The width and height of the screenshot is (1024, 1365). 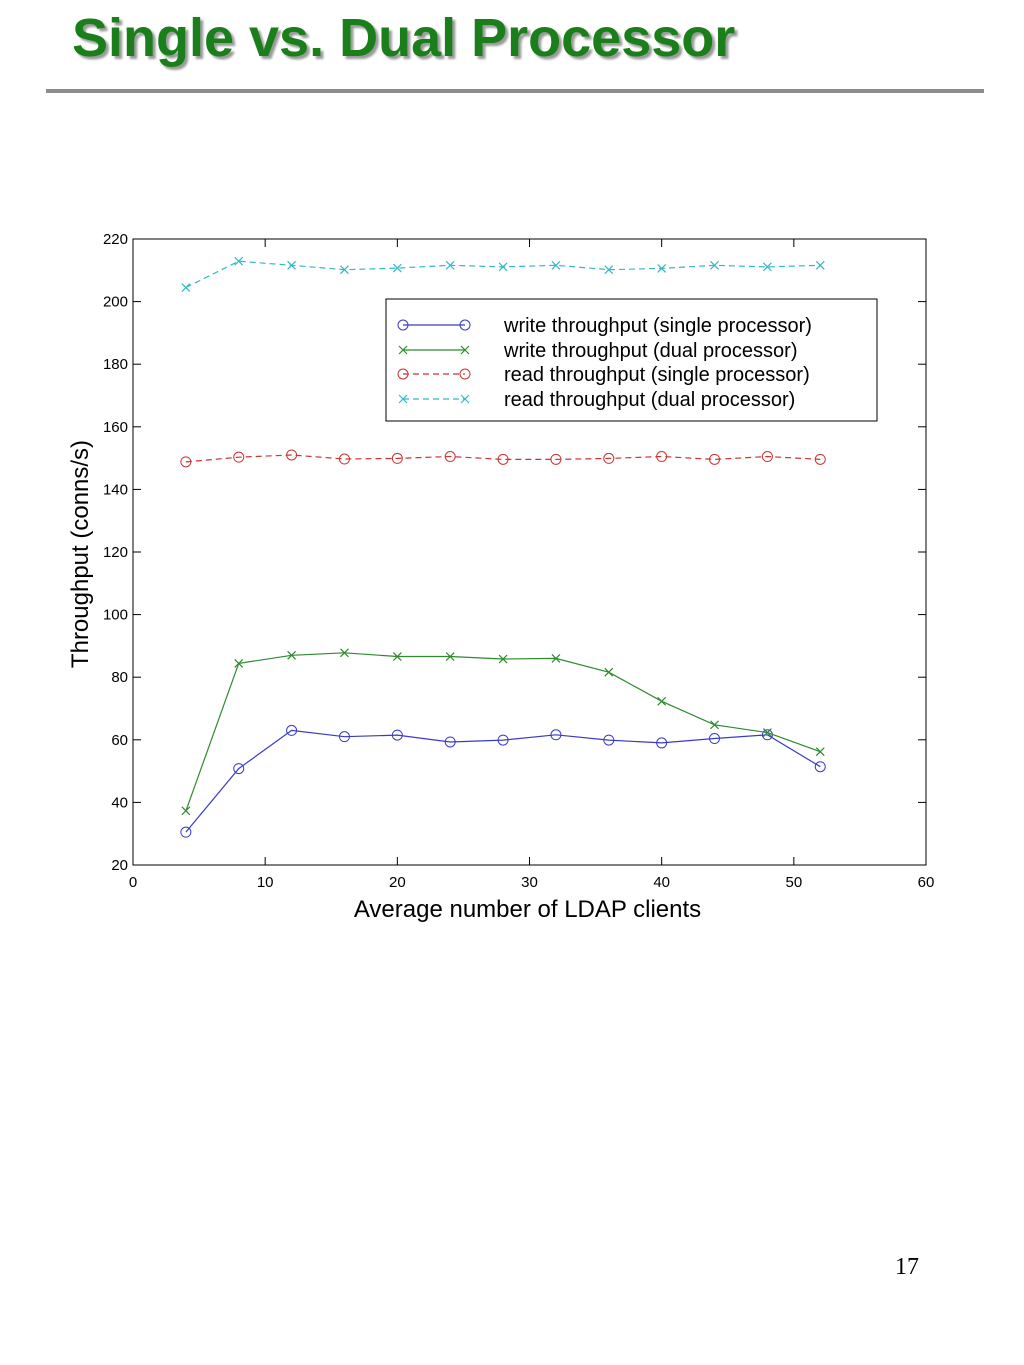 I want to click on x-tick-label: 40, so click(x=661, y=882).